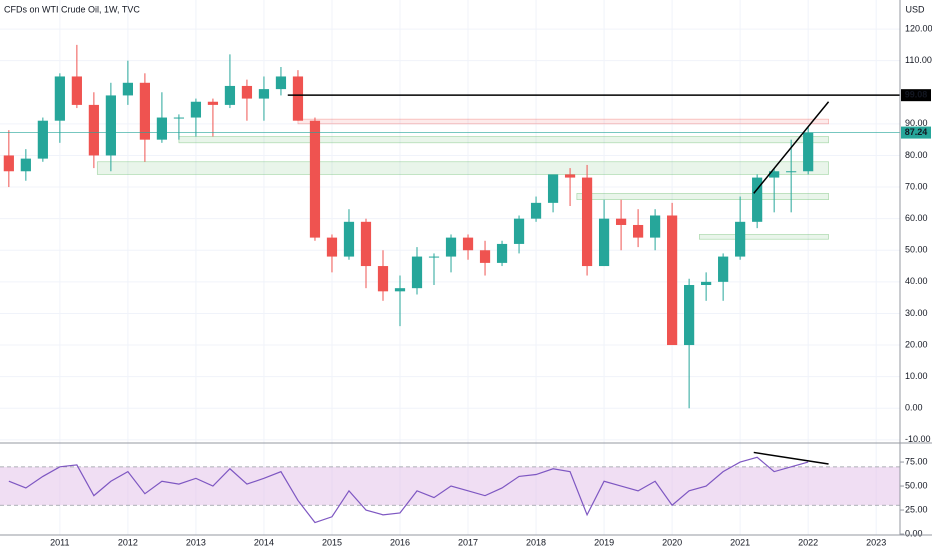  What do you see at coordinates (916, 509) in the screenshot?
I see `y-tick-label: 25.00` at bounding box center [916, 509].